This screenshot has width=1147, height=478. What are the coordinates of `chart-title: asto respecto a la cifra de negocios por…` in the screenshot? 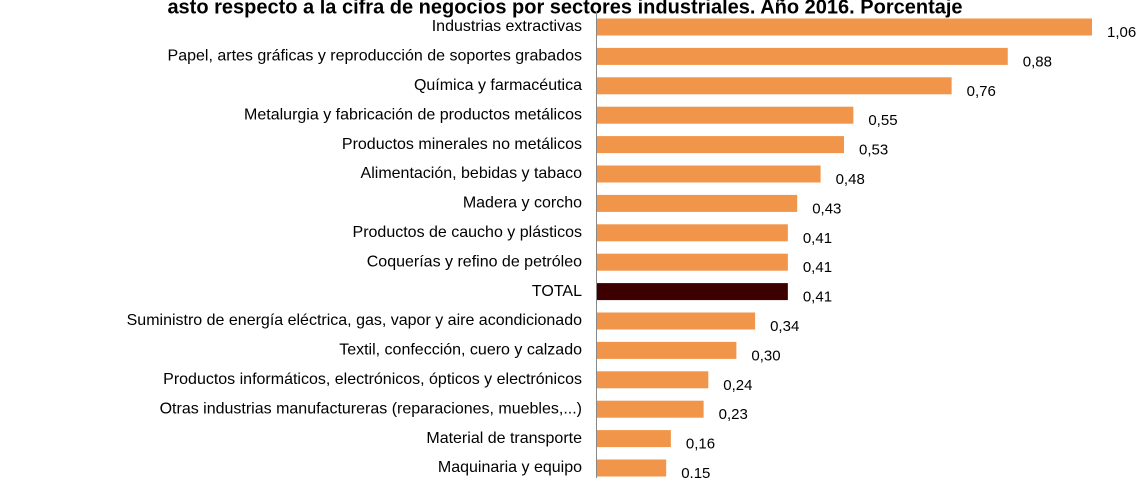 It's located at (564, 9).